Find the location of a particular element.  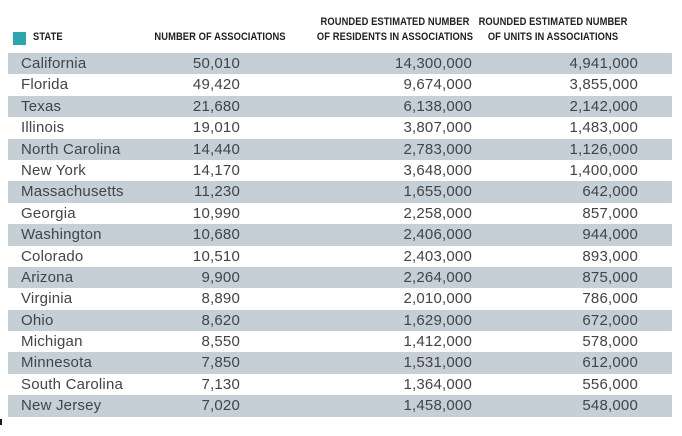

column-header-units-line1: ROUNDED ESTIMATED NUMBER is located at coordinates (553, 22).